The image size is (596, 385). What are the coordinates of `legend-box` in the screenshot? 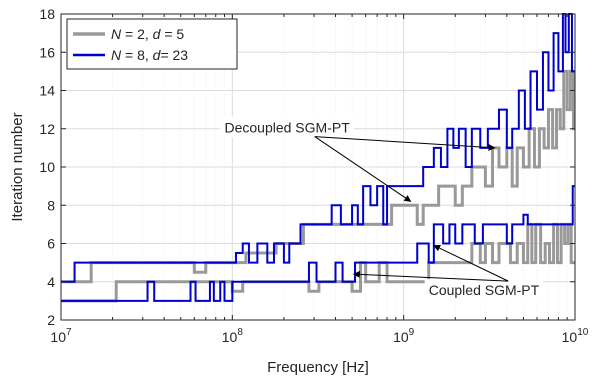 It's located at (152, 44).